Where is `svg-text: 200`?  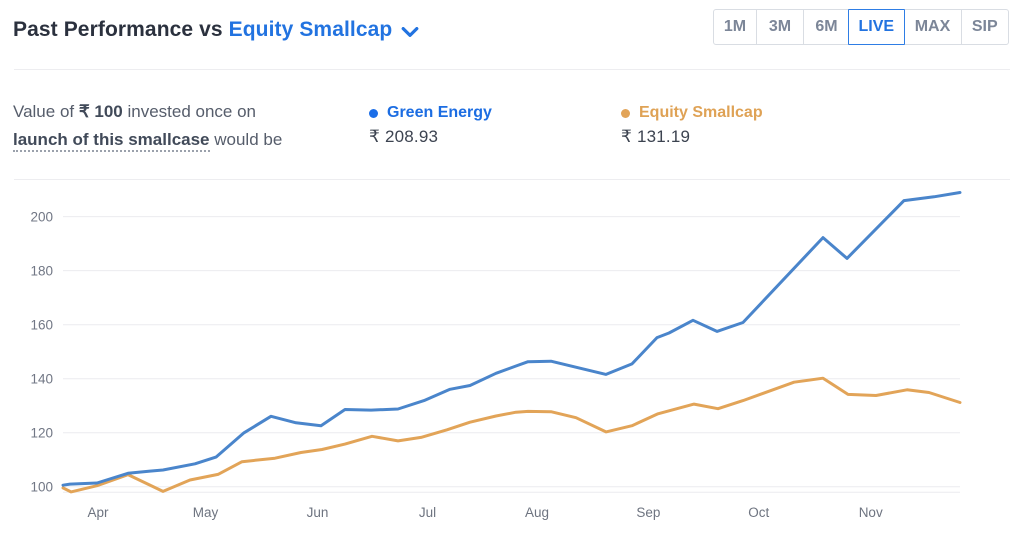 svg-text: 200 is located at coordinates (41, 216).